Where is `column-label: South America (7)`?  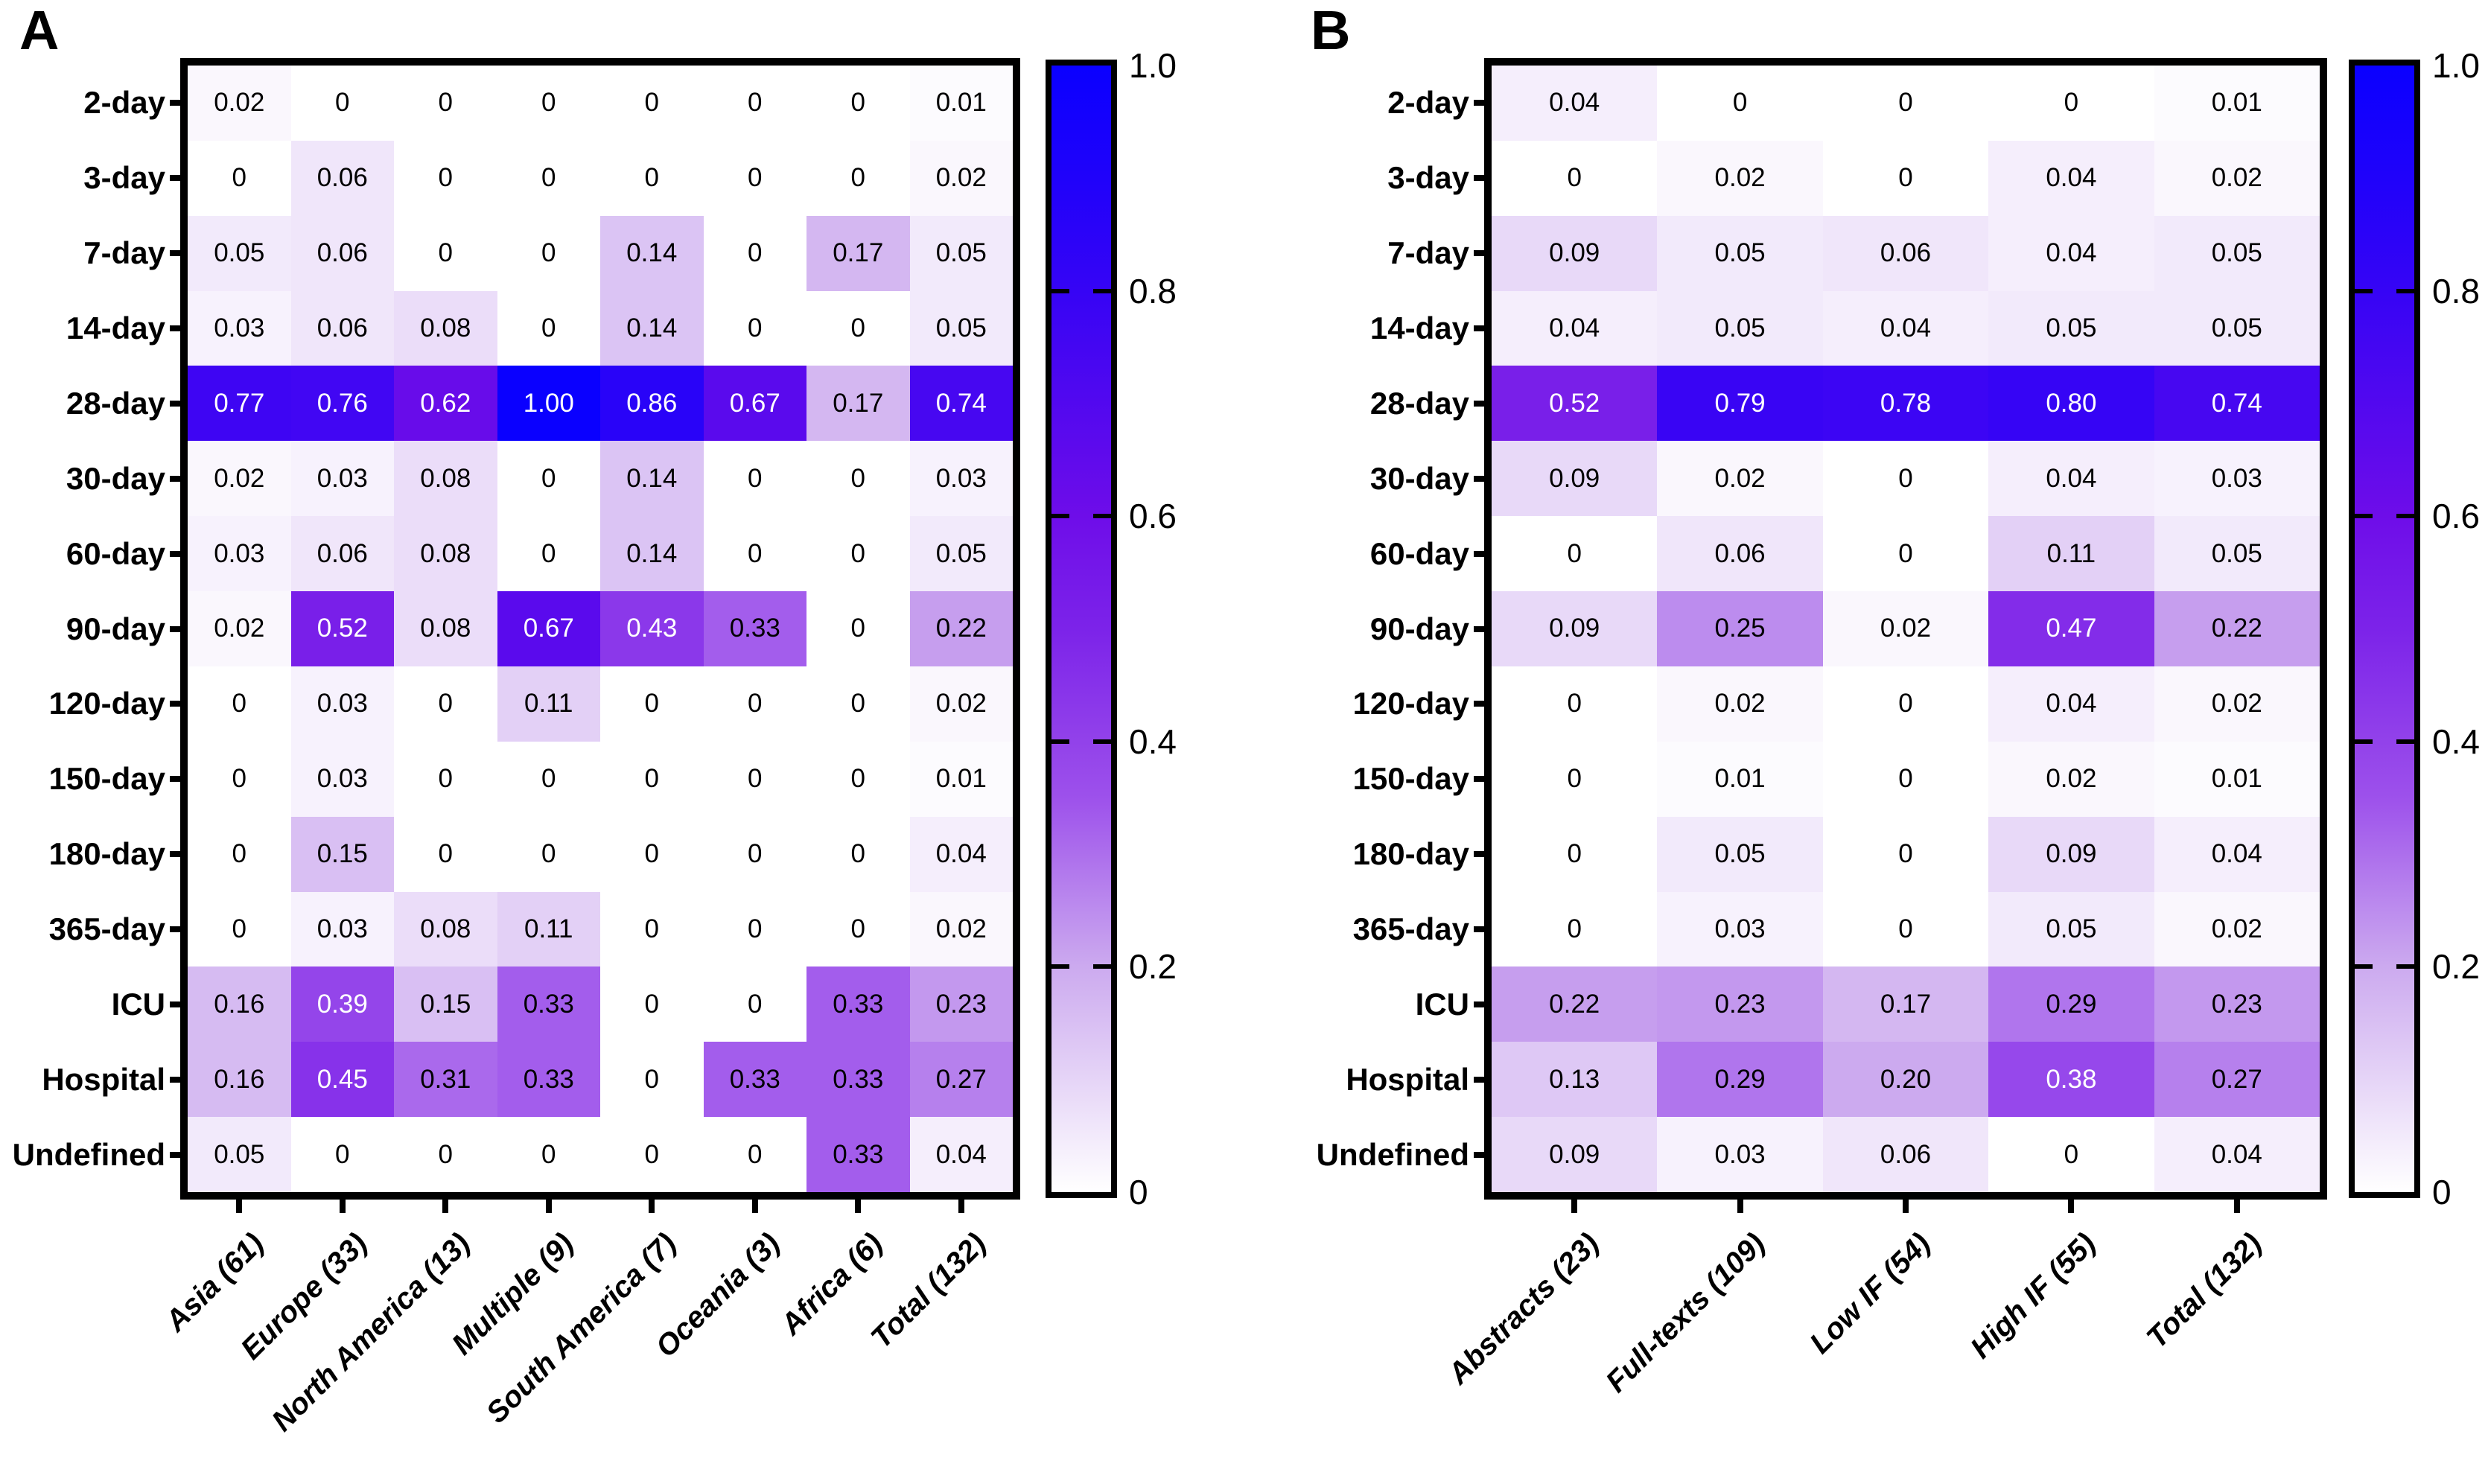 column-label: South America (7) is located at coordinates (582, 1328).